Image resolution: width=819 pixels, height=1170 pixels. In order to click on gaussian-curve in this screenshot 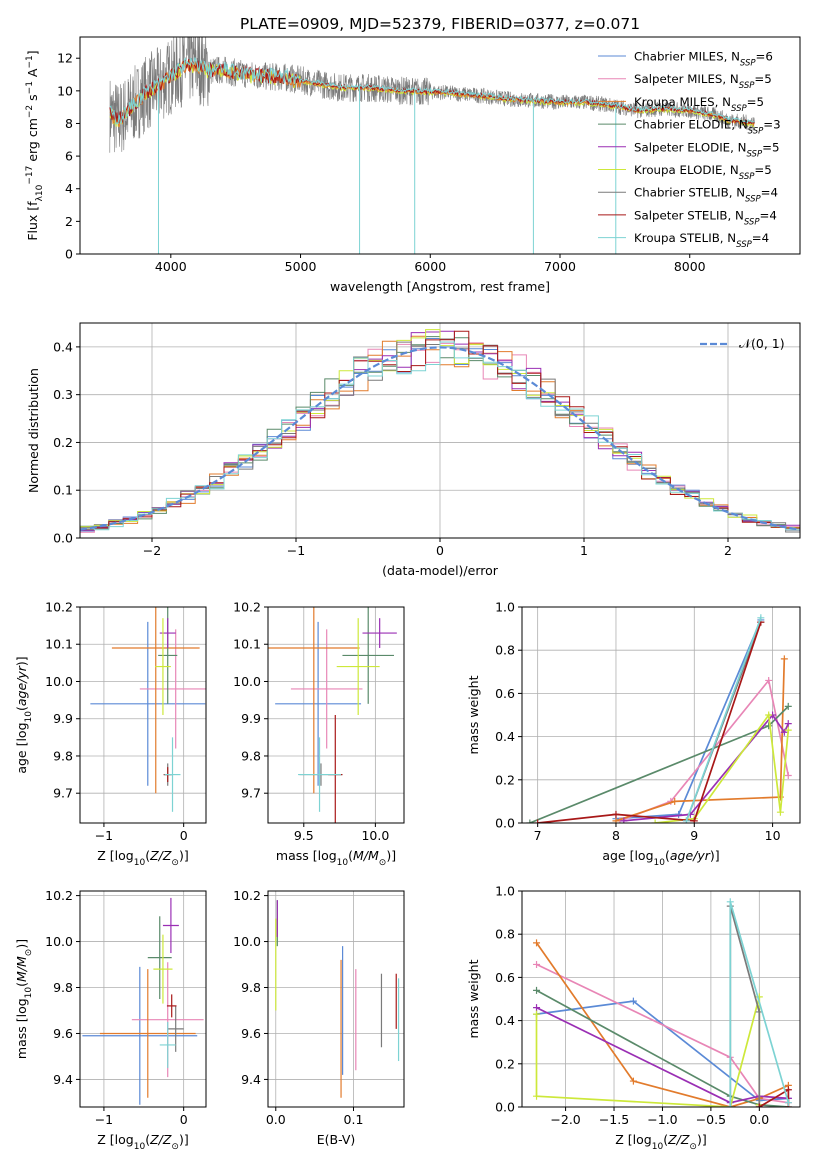, I will do `click(440, 438)`.